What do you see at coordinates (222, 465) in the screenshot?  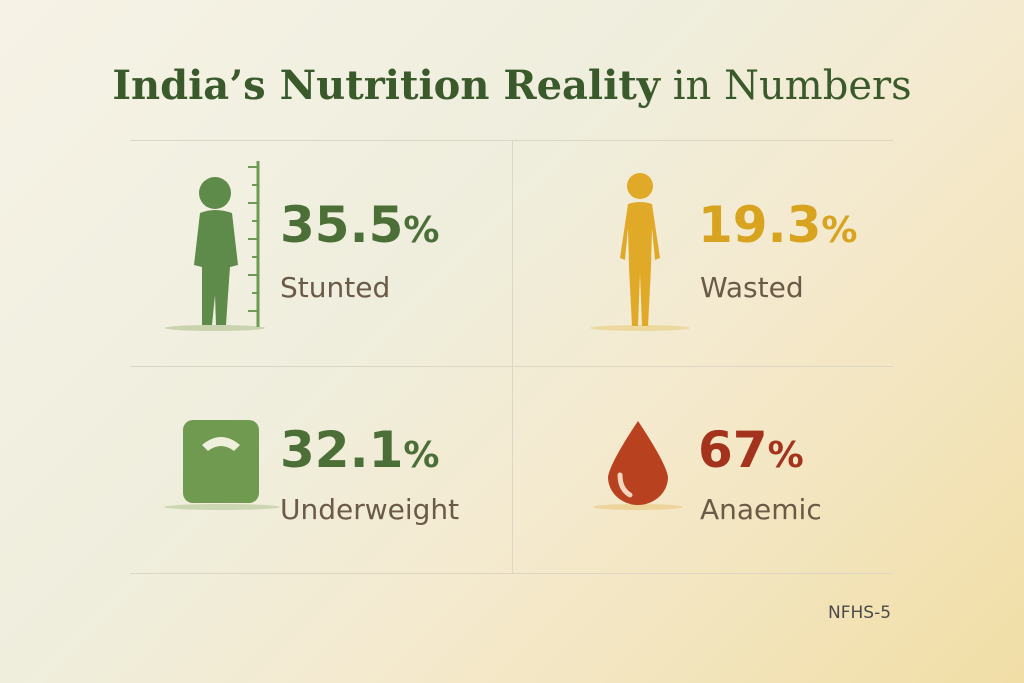 I see `scale-icon` at bounding box center [222, 465].